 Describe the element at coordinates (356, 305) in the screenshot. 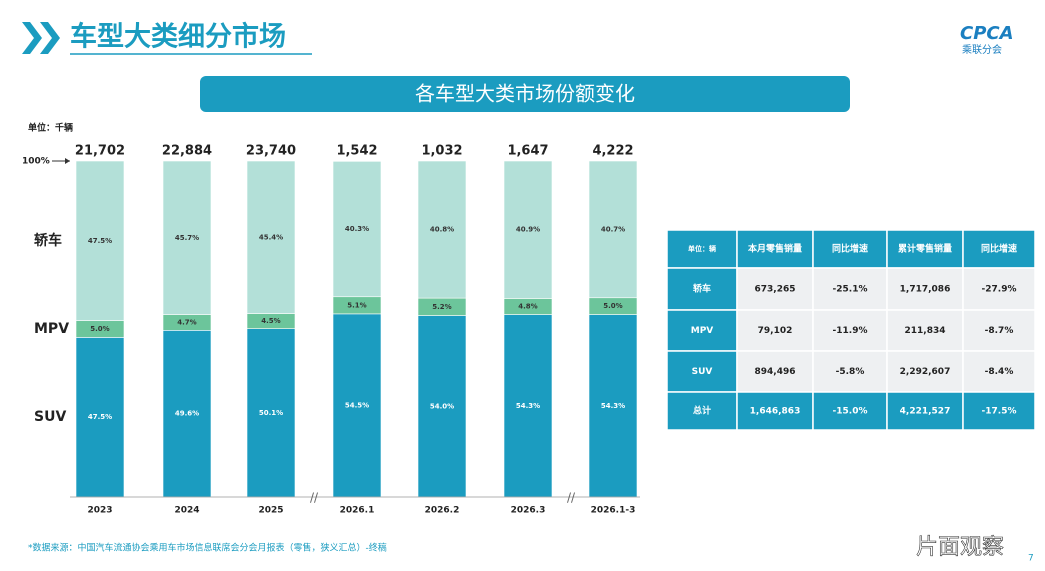

I see `value-label: 5.1%` at that location.